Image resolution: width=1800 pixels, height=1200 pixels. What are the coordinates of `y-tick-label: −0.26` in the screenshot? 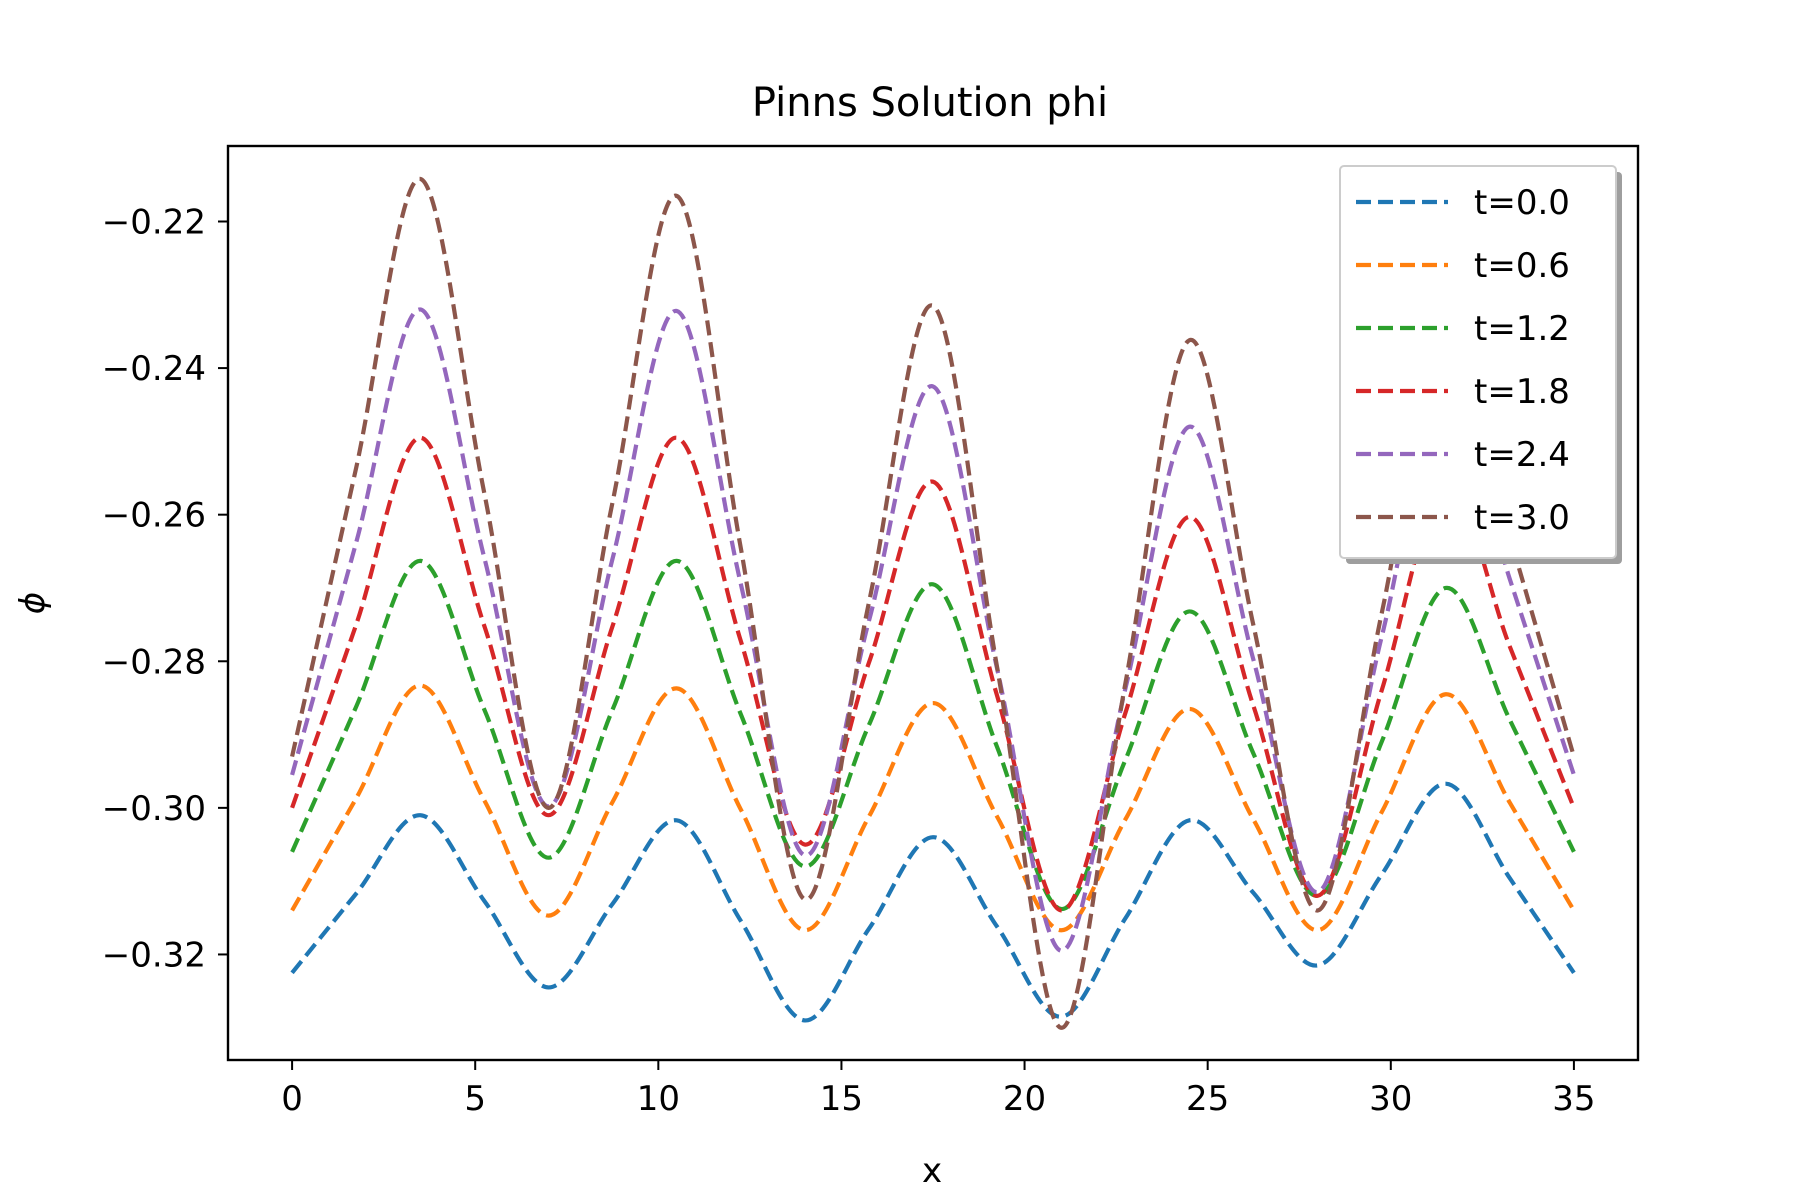 It's located at (154, 516).